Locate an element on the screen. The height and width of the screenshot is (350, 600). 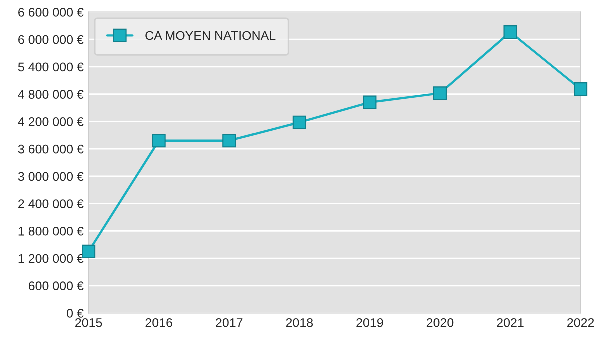
x-tick-label: 2018 is located at coordinates (300, 323).